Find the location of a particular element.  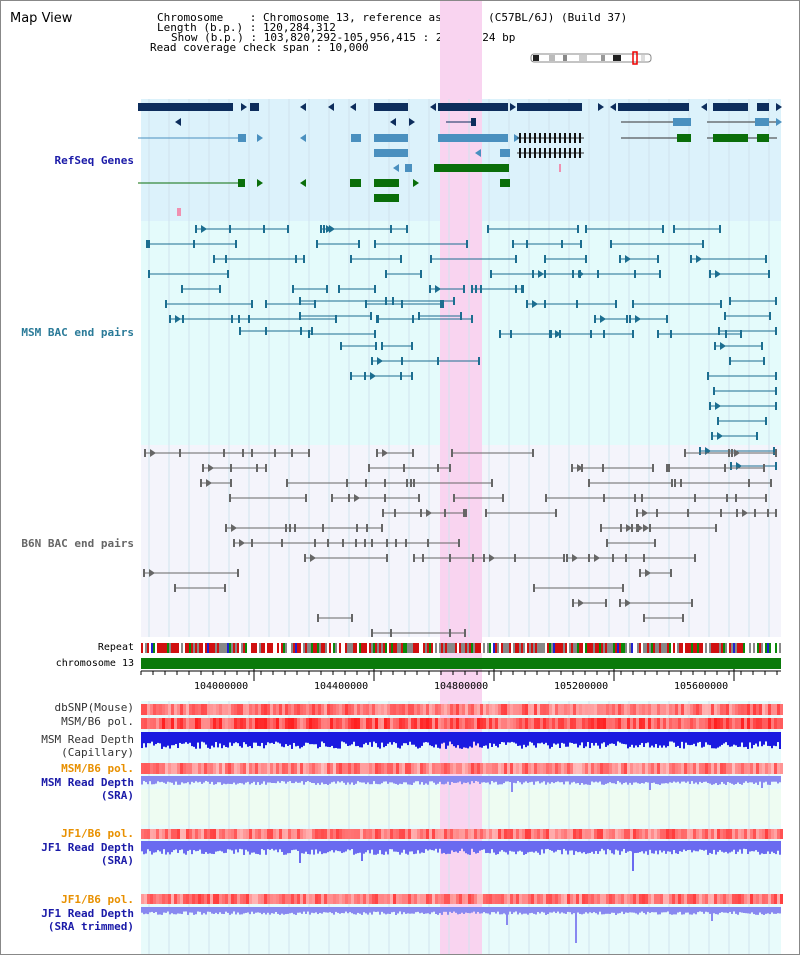

track-label-refseq: RefSeq Genes is located at coordinates (94, 160).